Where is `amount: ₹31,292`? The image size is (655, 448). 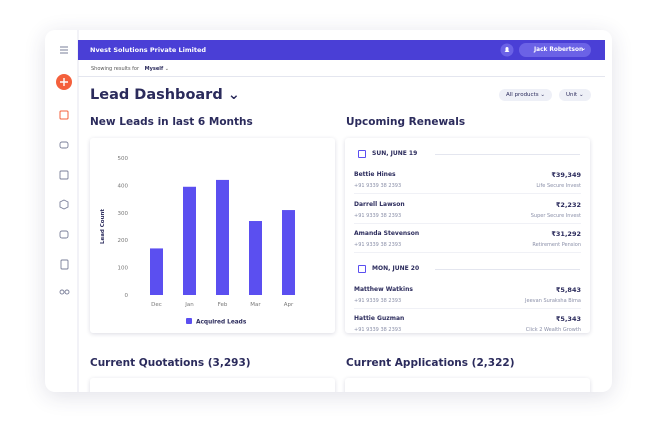 amount: ₹31,292 is located at coordinates (566, 234).